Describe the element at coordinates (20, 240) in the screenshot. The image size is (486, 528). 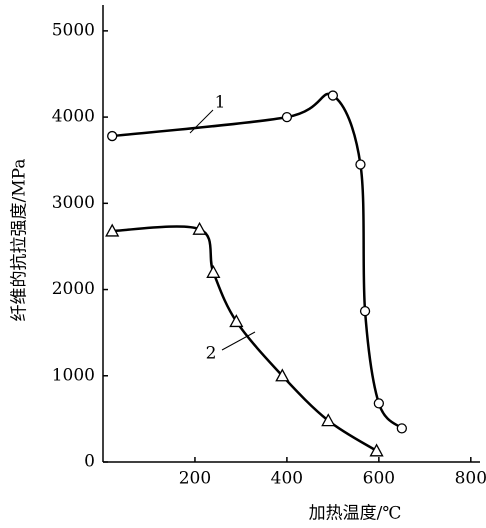
I see `y-axis-label: 纤维的抗拉强度/MPa` at that location.